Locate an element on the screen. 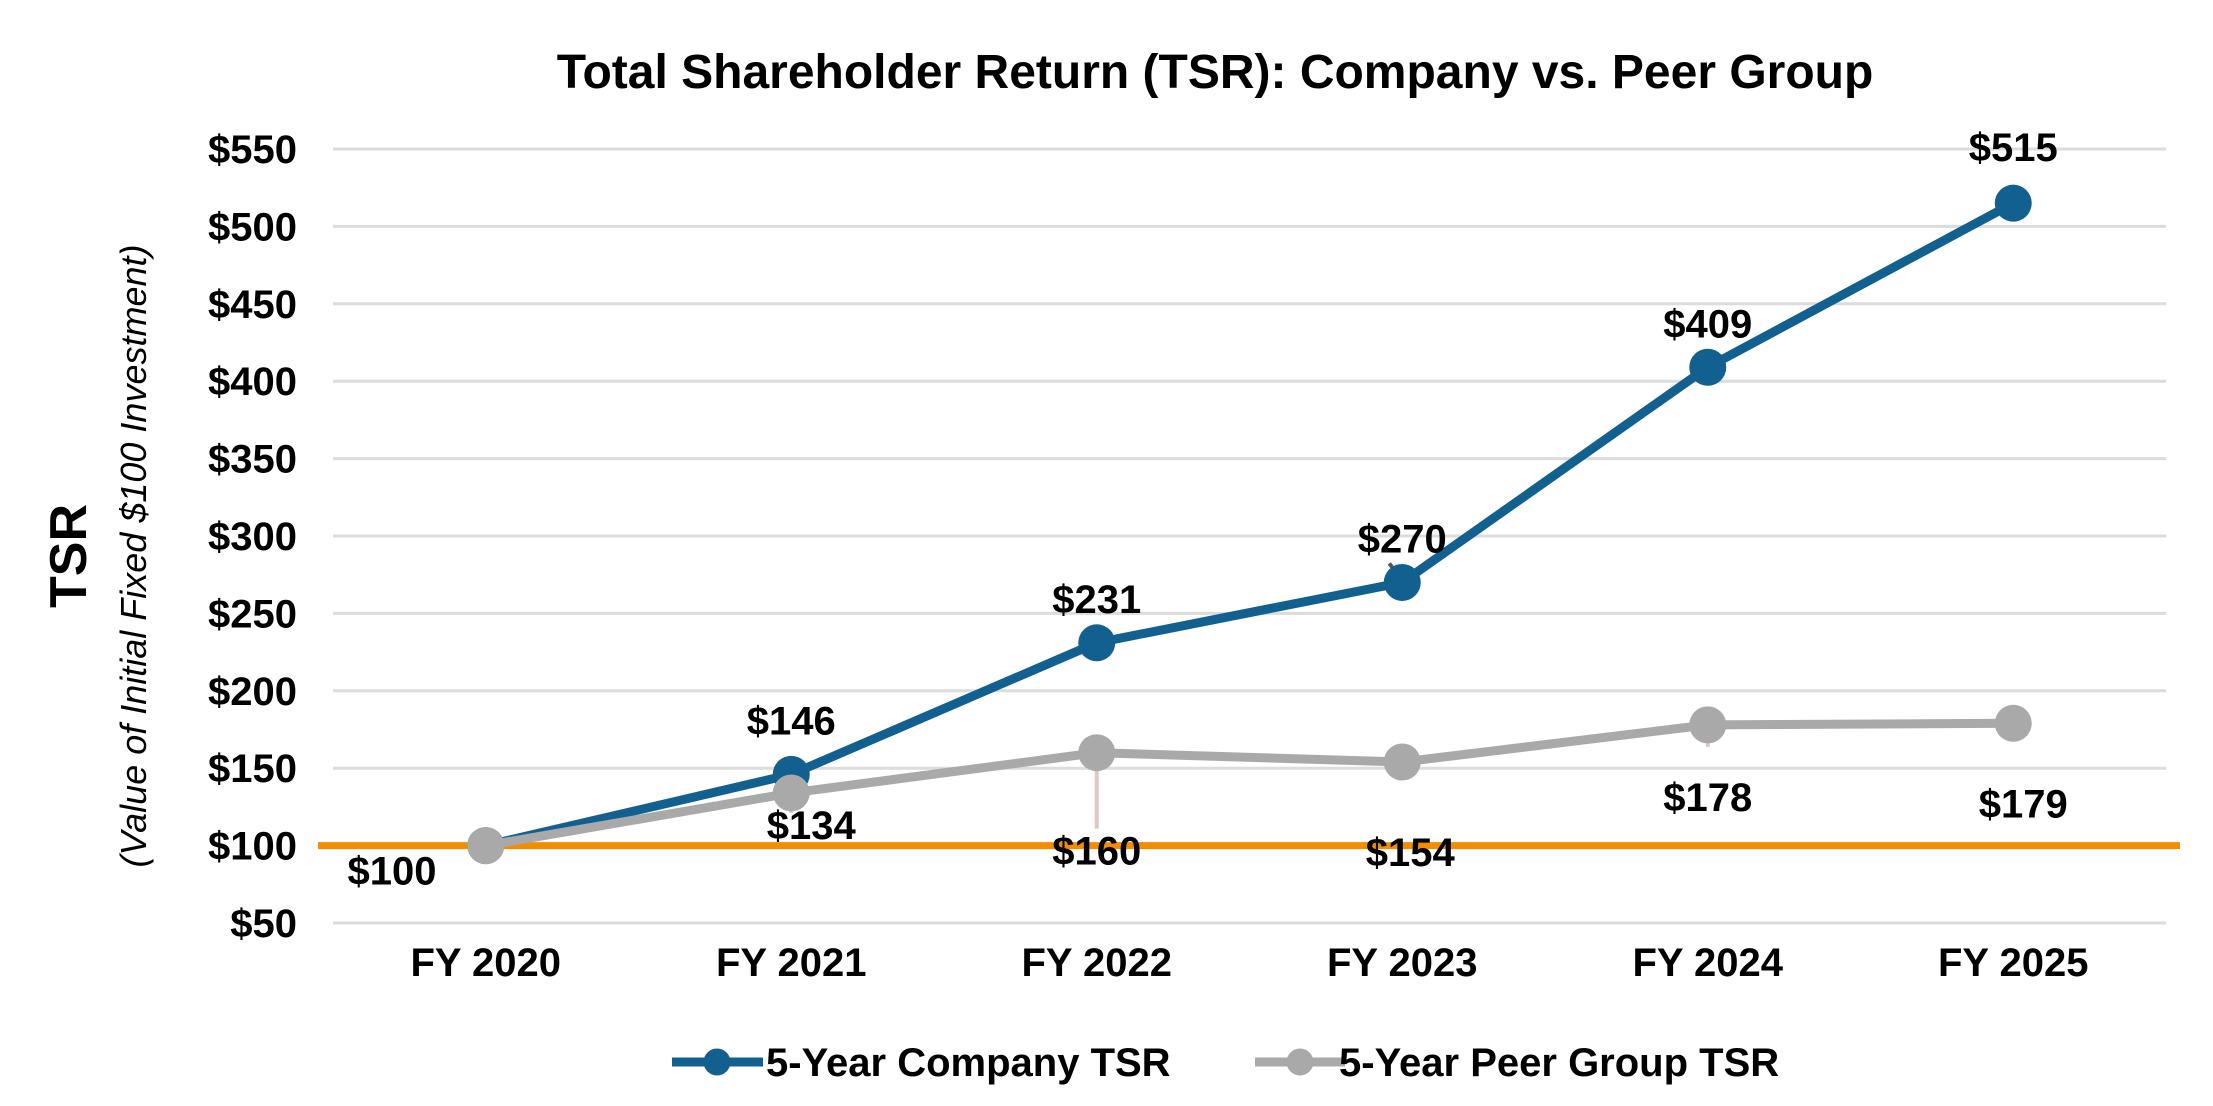  data-label: $178 is located at coordinates (1707, 798).